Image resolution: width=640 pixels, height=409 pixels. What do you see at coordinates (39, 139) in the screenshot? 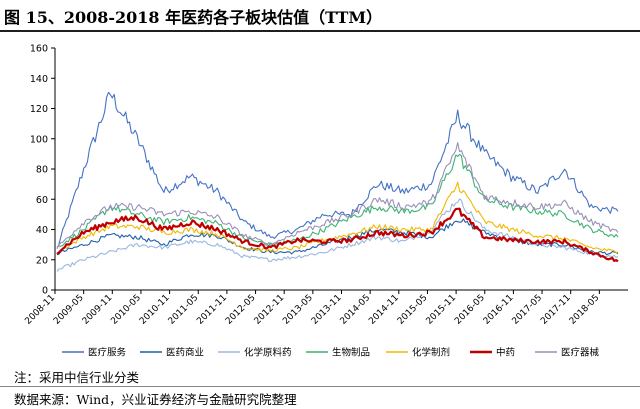
I see `y-tick-label: 100` at bounding box center [39, 139].